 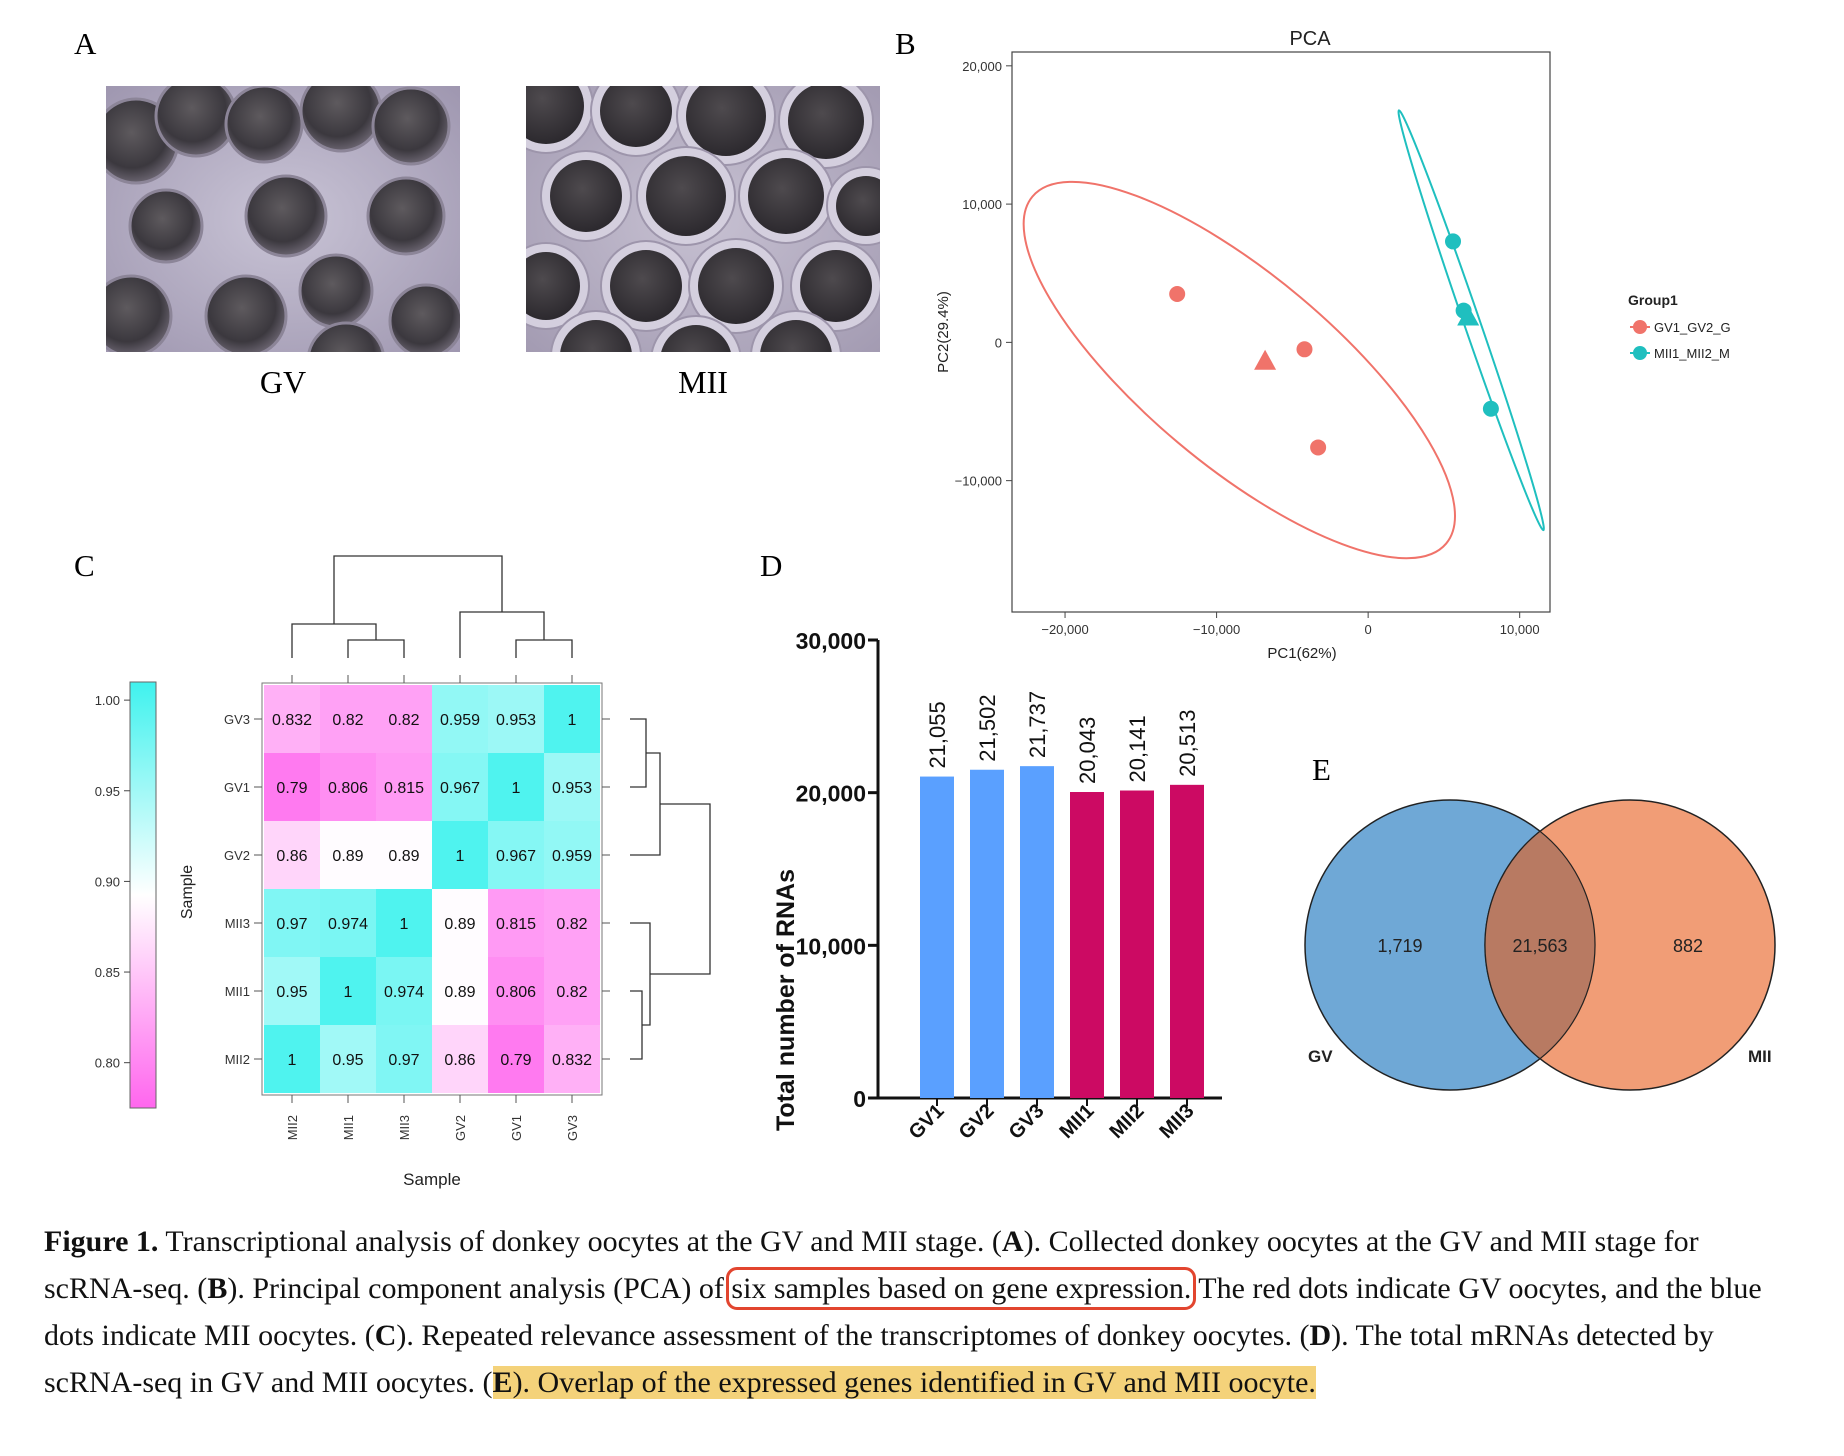 I want to click on heatmap-col-label: MII2, so click(x=292, y=1127).